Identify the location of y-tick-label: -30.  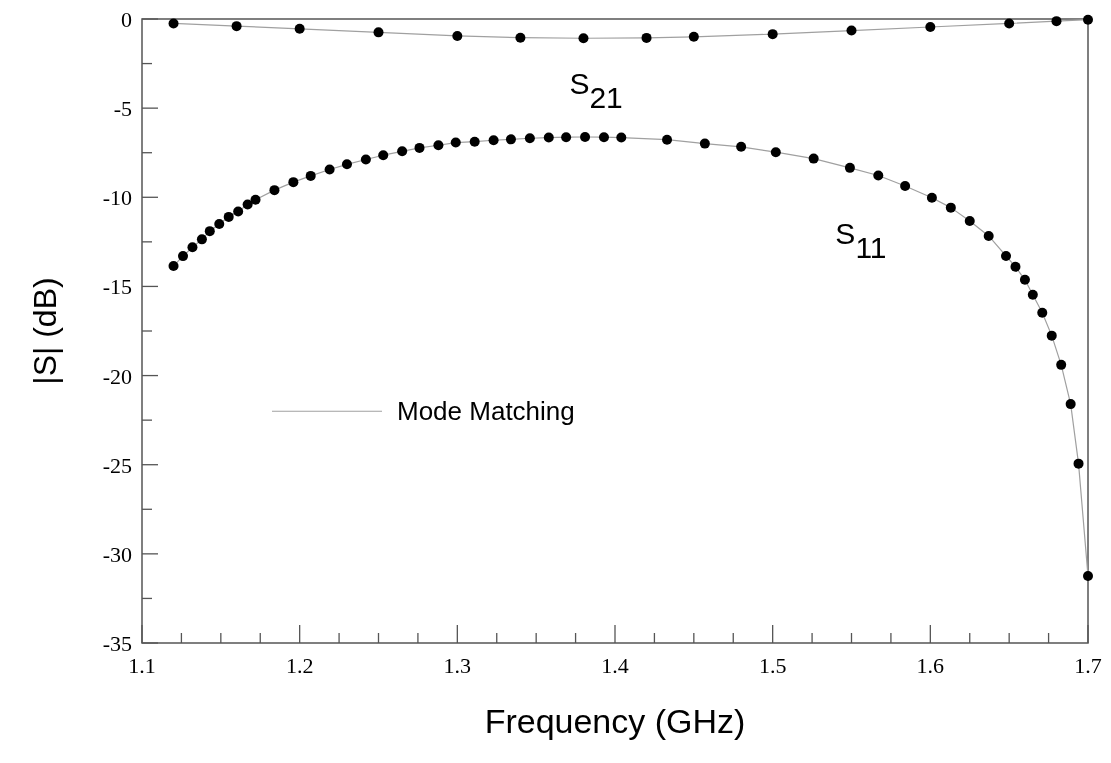
(117, 554).